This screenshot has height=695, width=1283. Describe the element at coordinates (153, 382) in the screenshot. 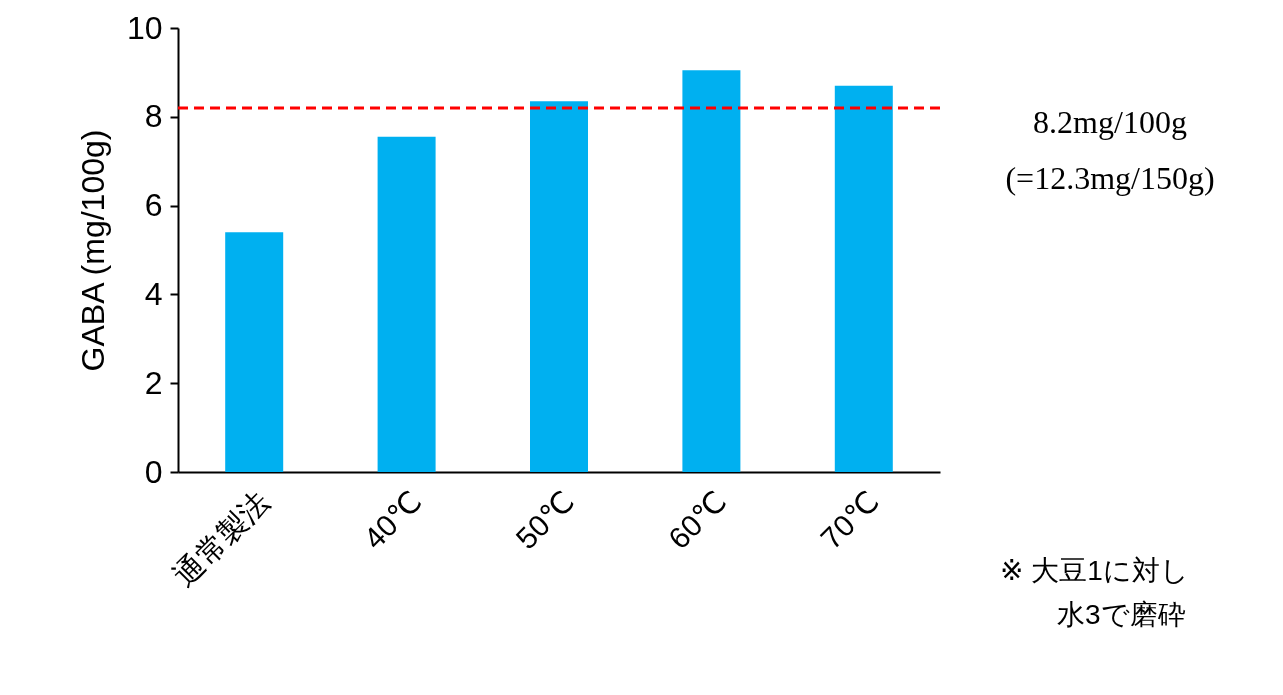

I see `y-tick-label: 2` at that location.